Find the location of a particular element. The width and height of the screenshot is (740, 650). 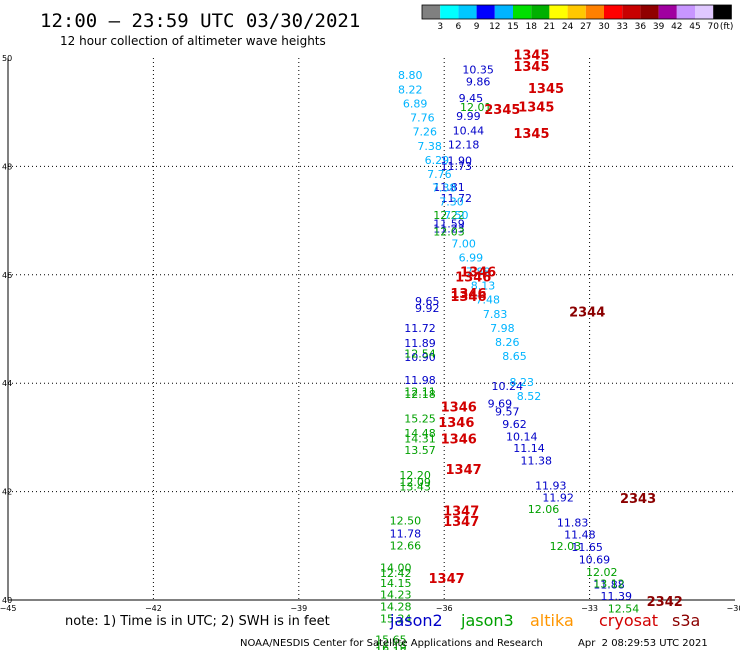

x-tick-label: −36 is located at coordinates (444, 608).